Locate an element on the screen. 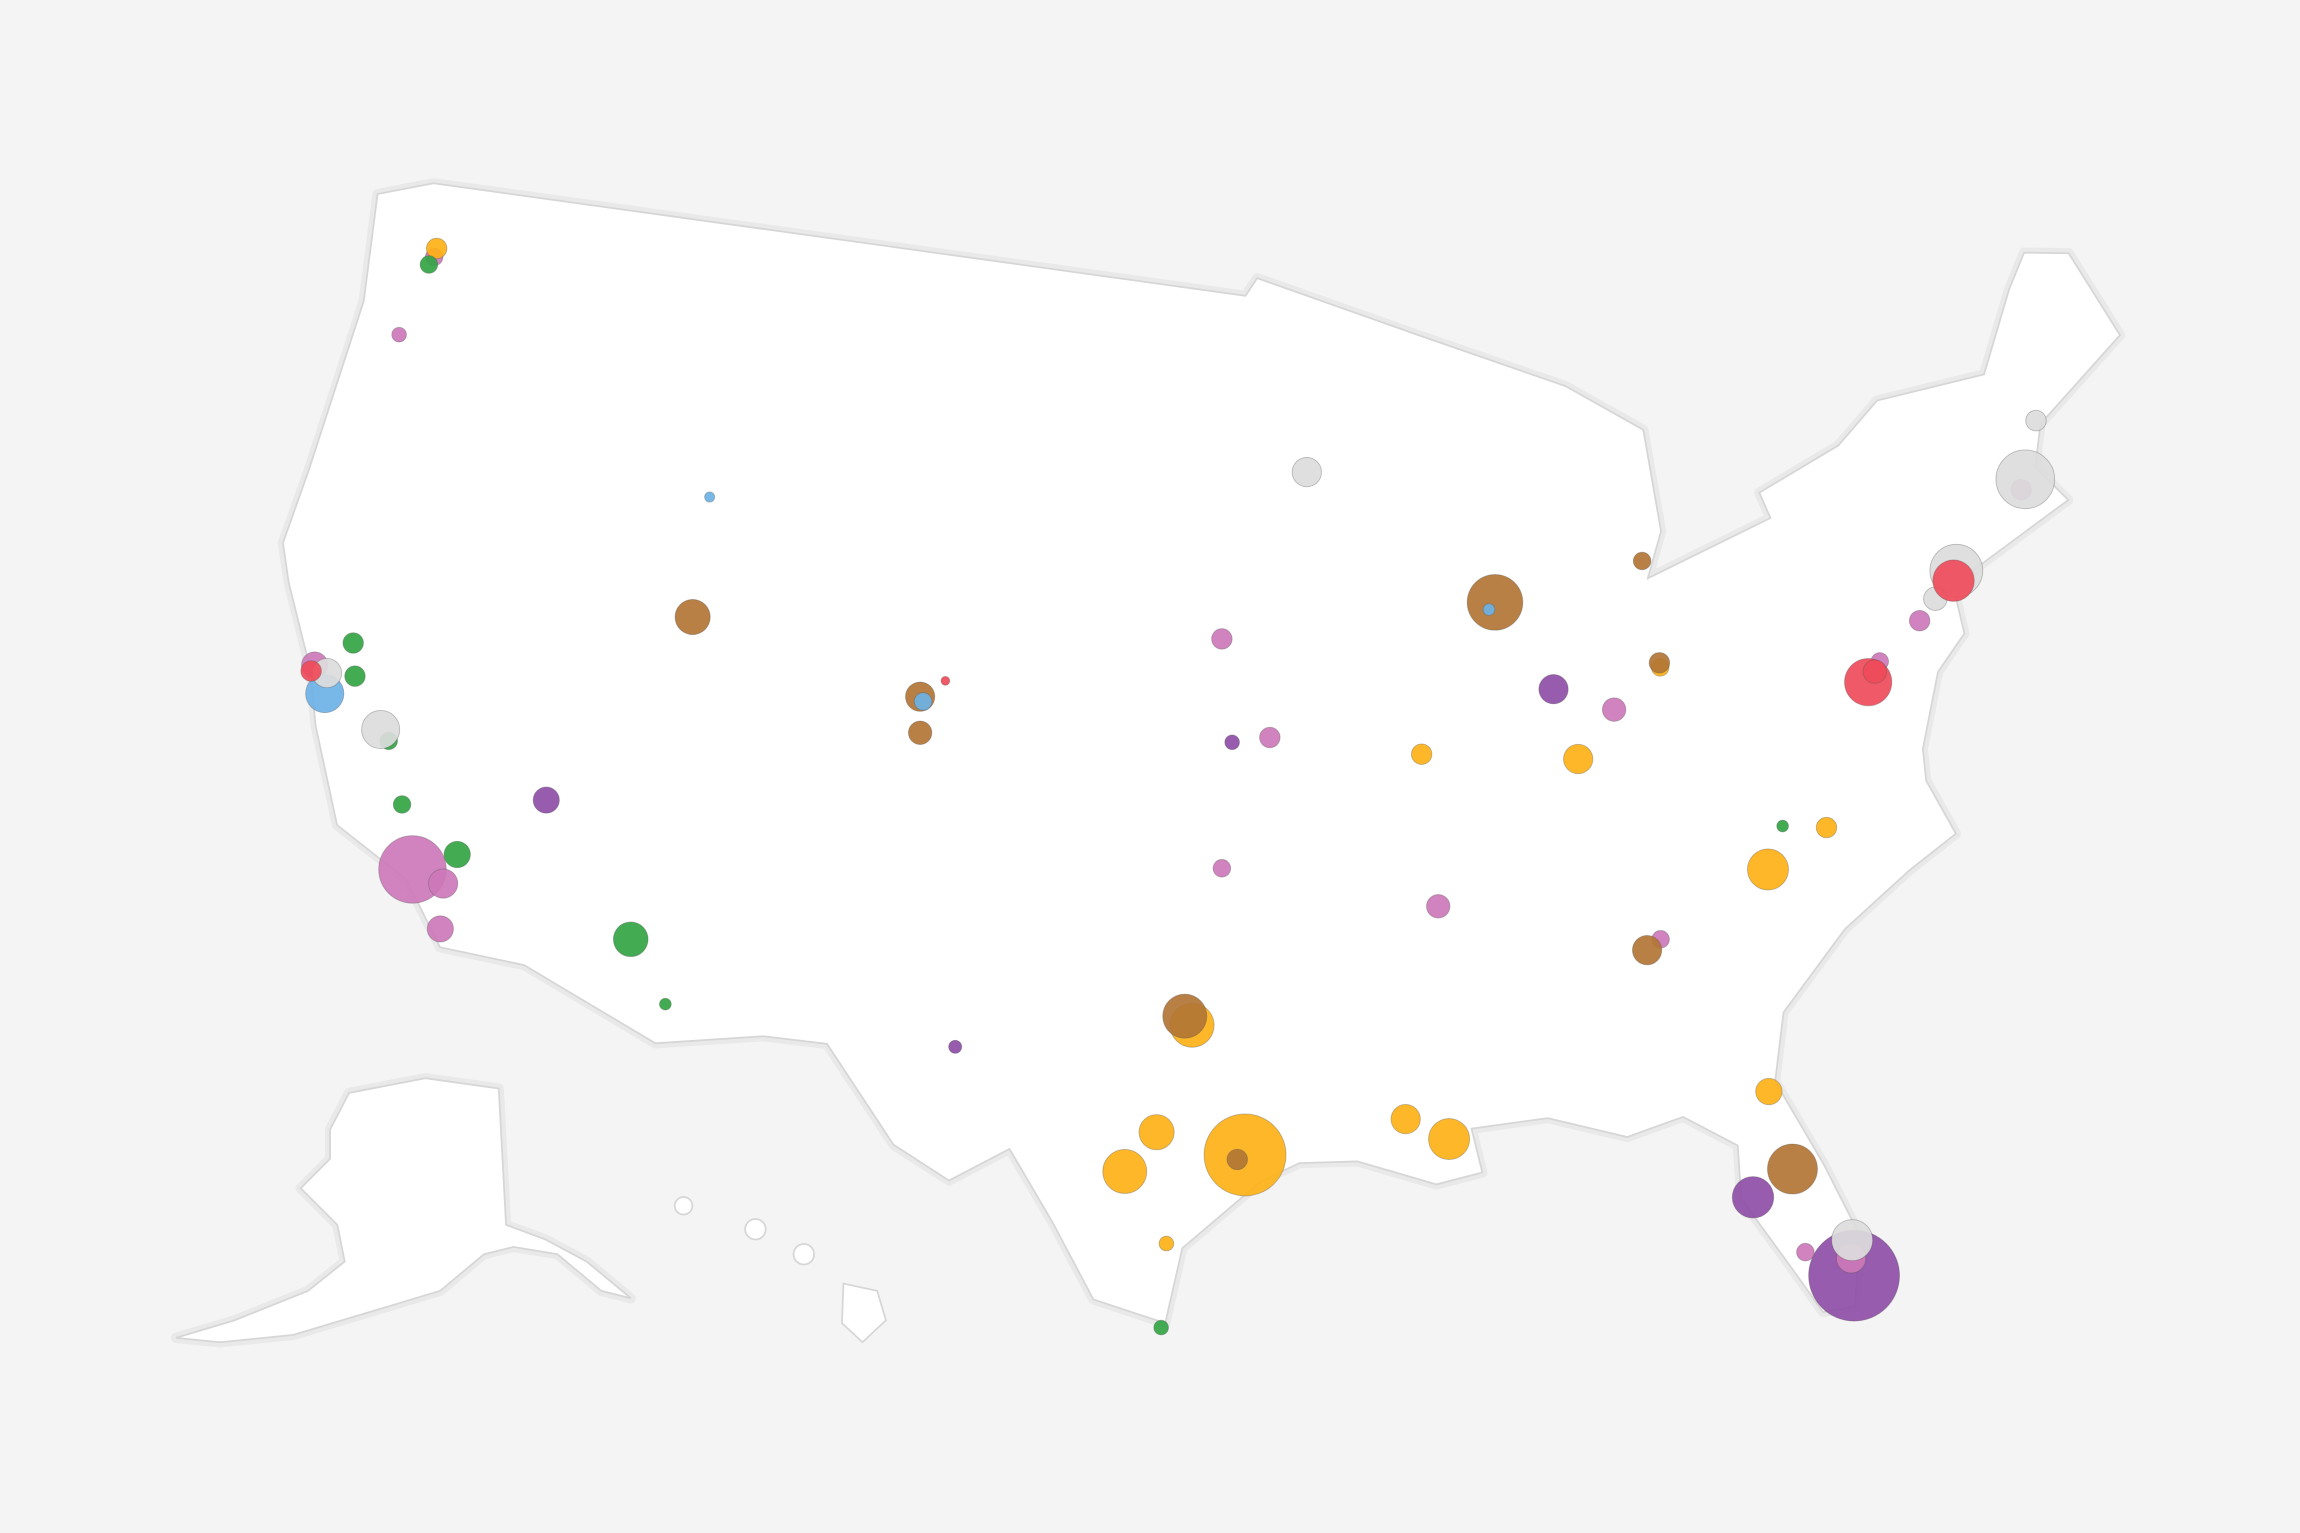  hawaii is located at coordinates (780, 1270).